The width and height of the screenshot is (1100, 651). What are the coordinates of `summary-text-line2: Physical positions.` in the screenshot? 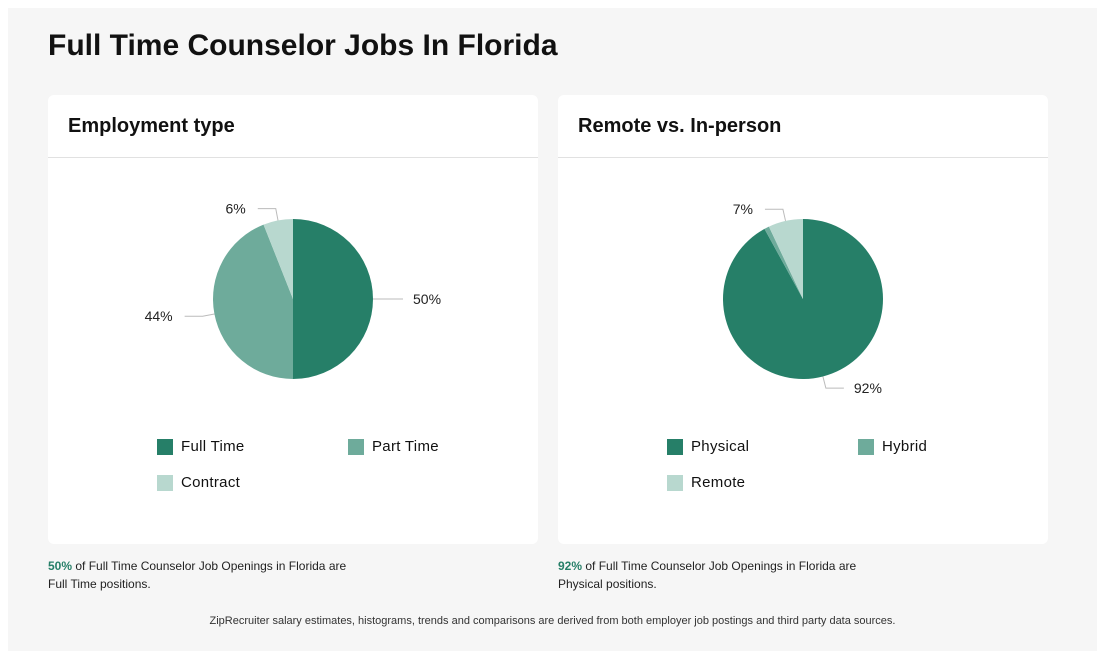 It's located at (607, 584).